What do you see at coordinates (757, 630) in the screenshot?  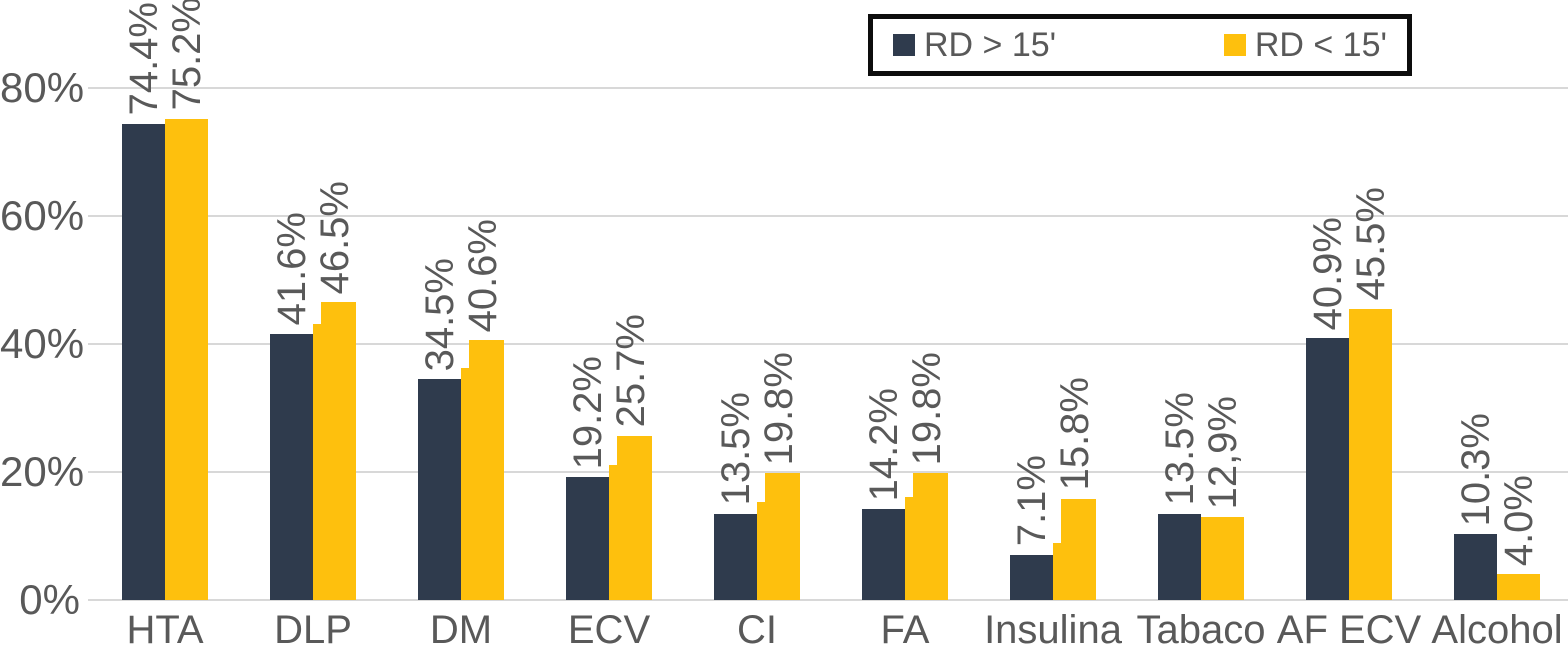 I see `x-axis-category-label-ci: CI` at bounding box center [757, 630].